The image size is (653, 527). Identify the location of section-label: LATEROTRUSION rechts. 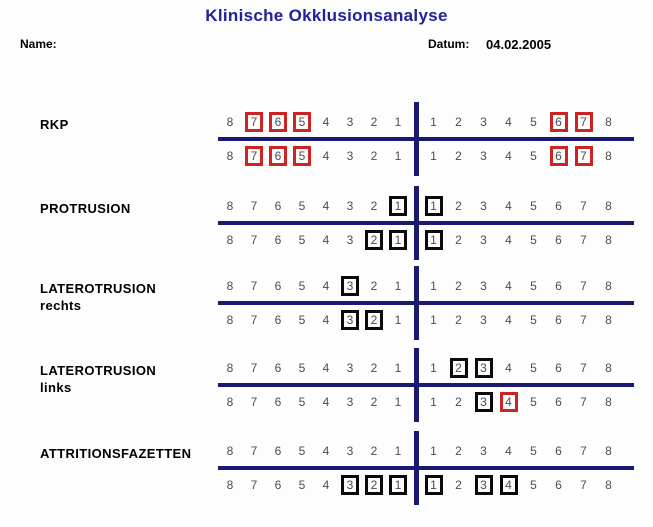
(127, 297).